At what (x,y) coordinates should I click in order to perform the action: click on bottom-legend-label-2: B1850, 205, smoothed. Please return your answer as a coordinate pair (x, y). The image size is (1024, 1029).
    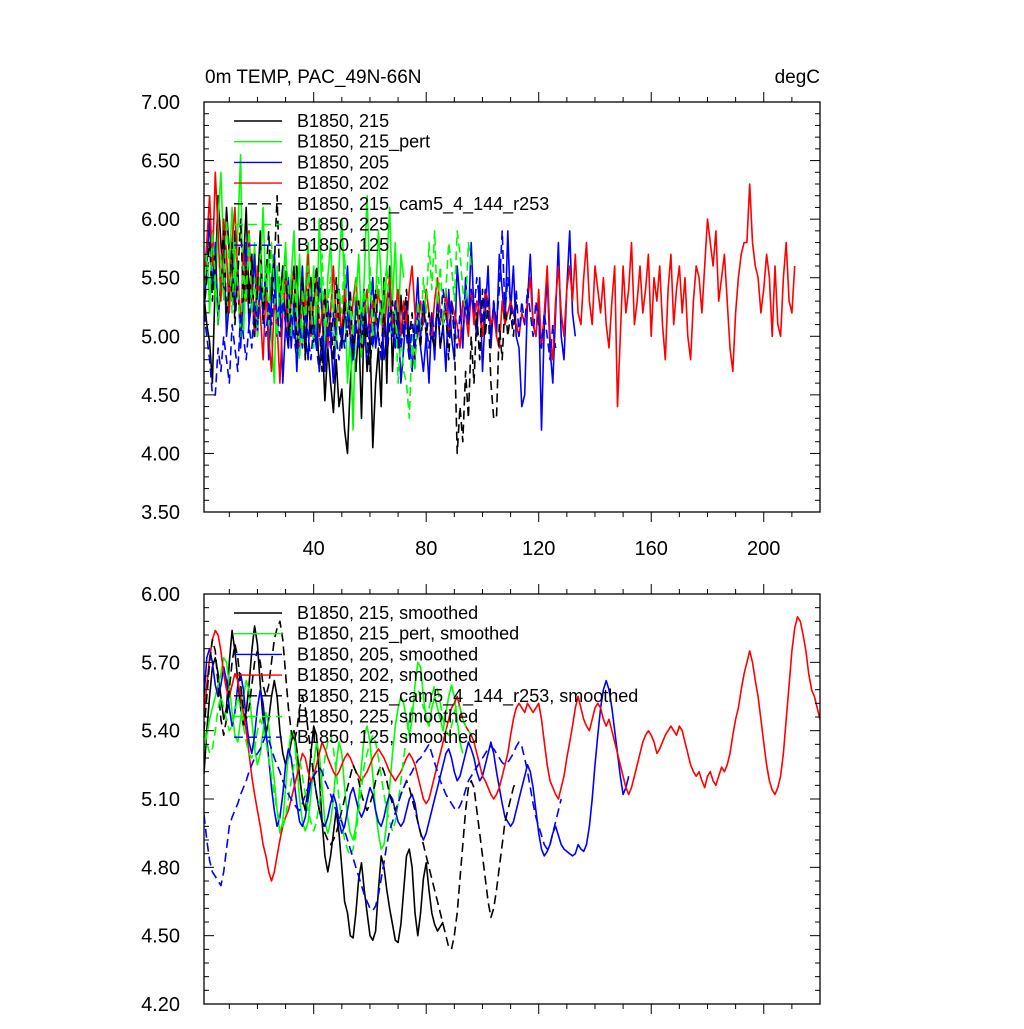
    Looking at the image, I should click on (387, 654).